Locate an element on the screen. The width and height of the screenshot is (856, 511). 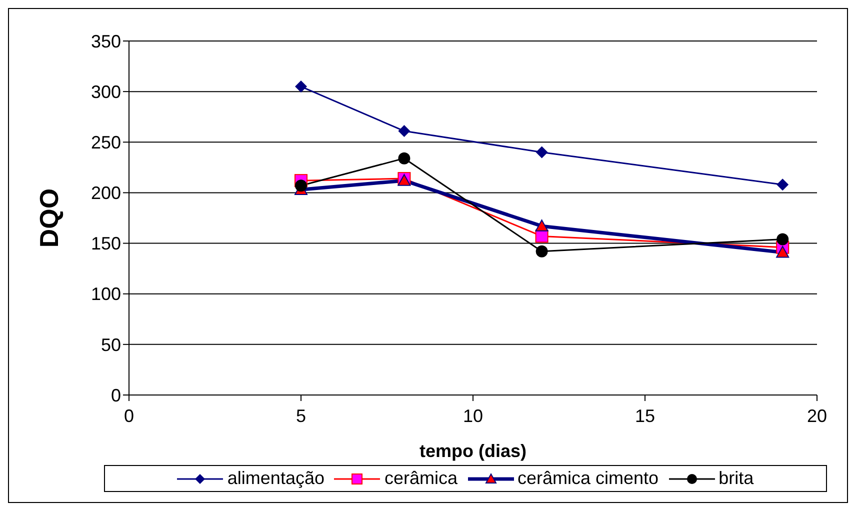
y-tick-label: 100 is located at coordinates (105, 294).